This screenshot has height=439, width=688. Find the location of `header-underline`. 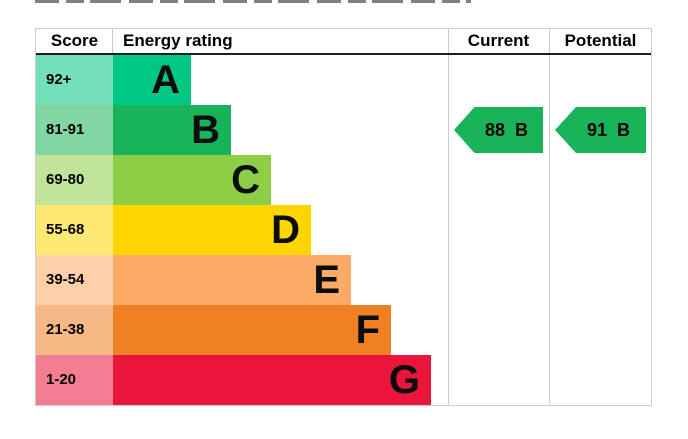

header-underline is located at coordinates (343, 54).